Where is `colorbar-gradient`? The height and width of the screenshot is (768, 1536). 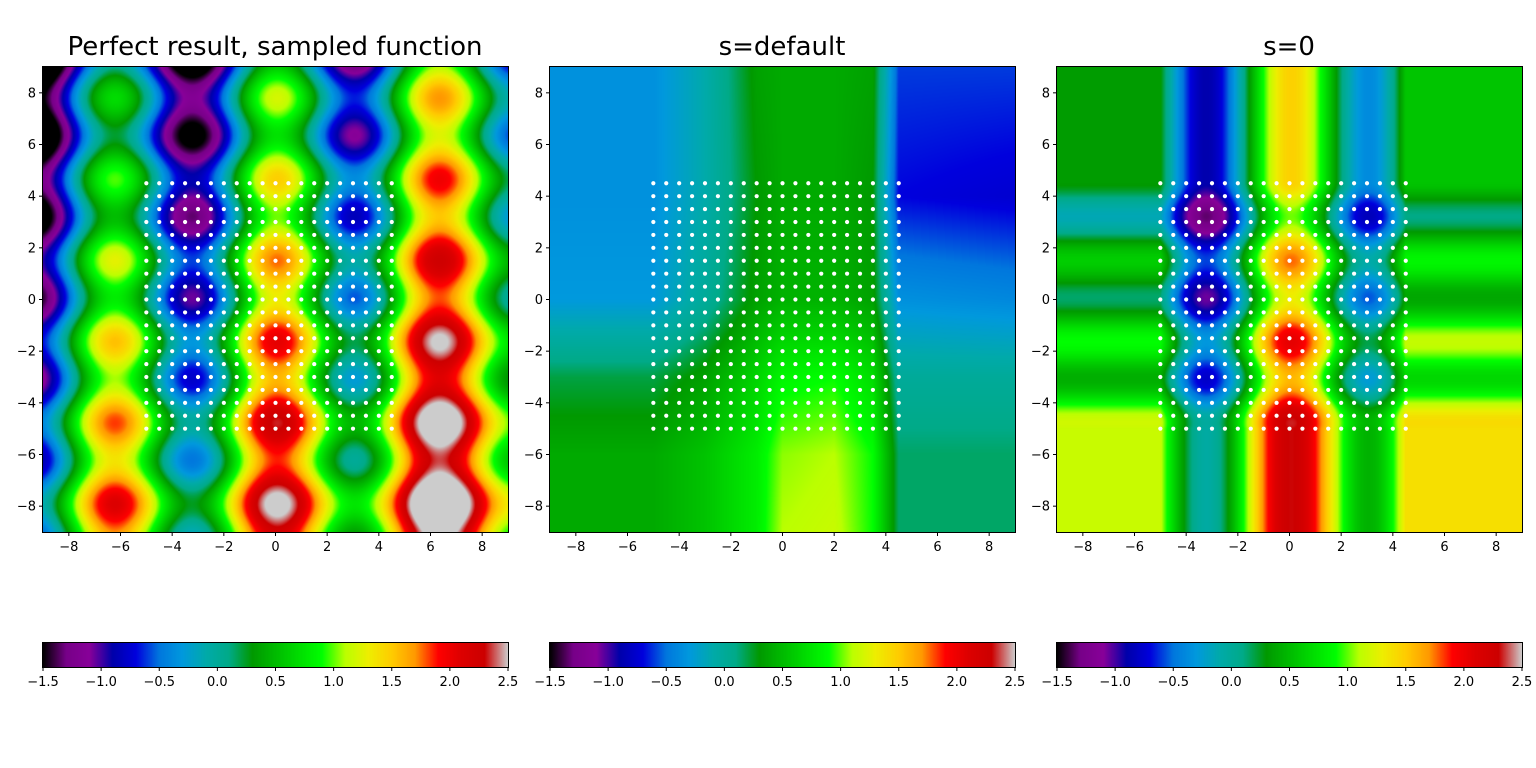 colorbar-gradient is located at coordinates (1289, 655).